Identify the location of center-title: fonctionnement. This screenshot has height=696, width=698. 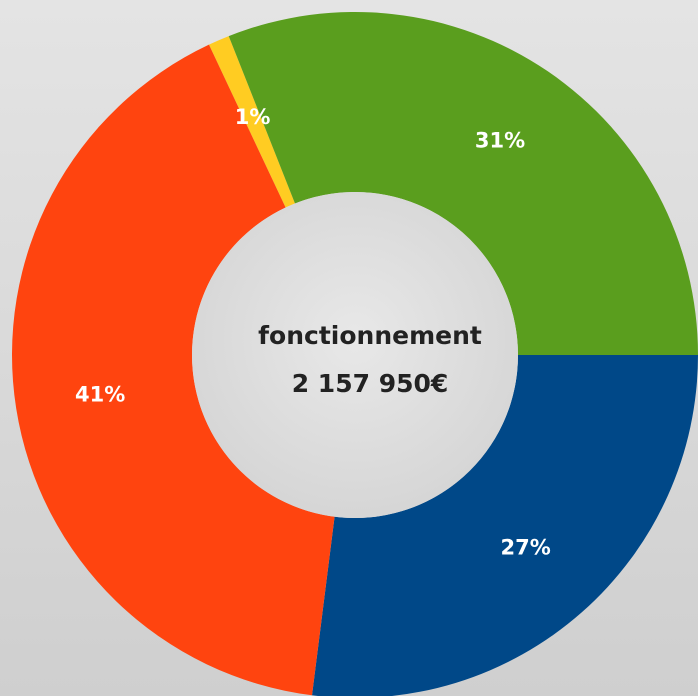
(370, 335).